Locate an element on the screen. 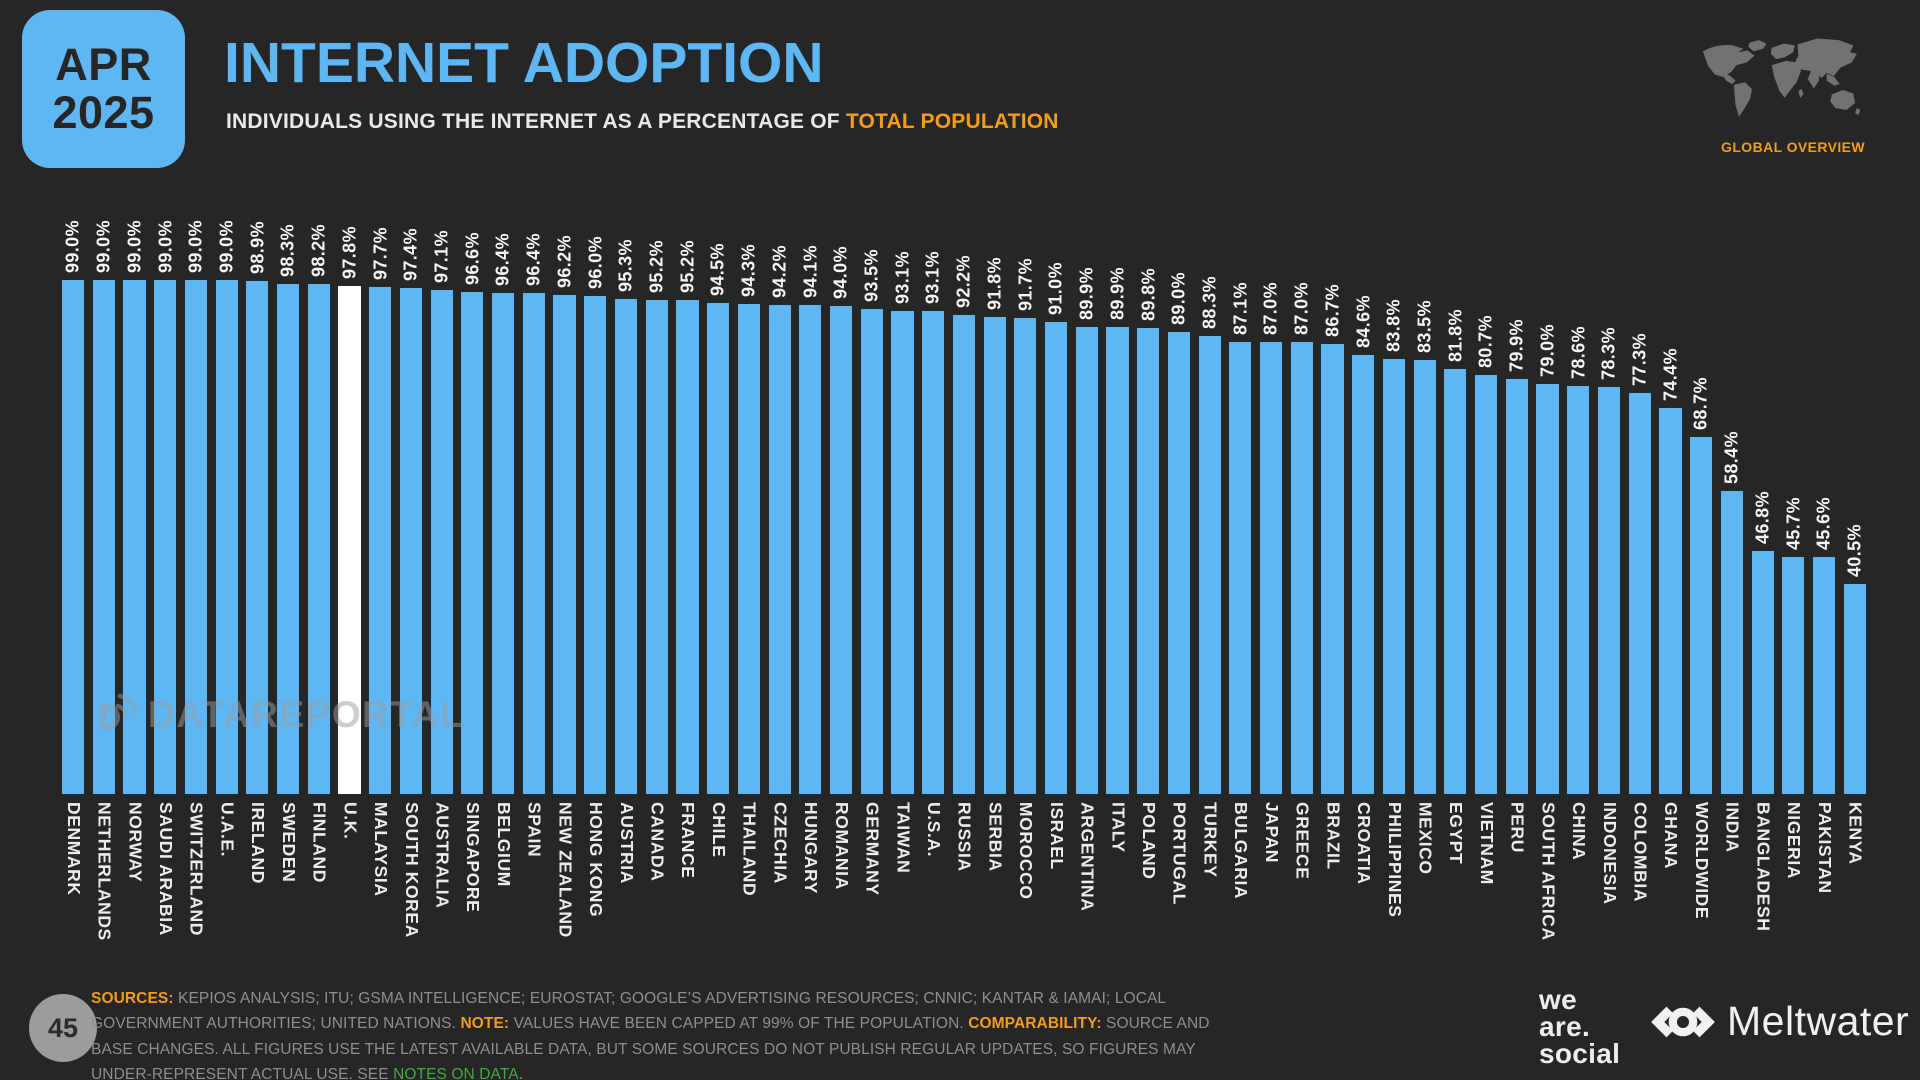 The height and width of the screenshot is (1080, 1920). bar-column: 74.4% GHANA is located at coordinates (1670, 566).